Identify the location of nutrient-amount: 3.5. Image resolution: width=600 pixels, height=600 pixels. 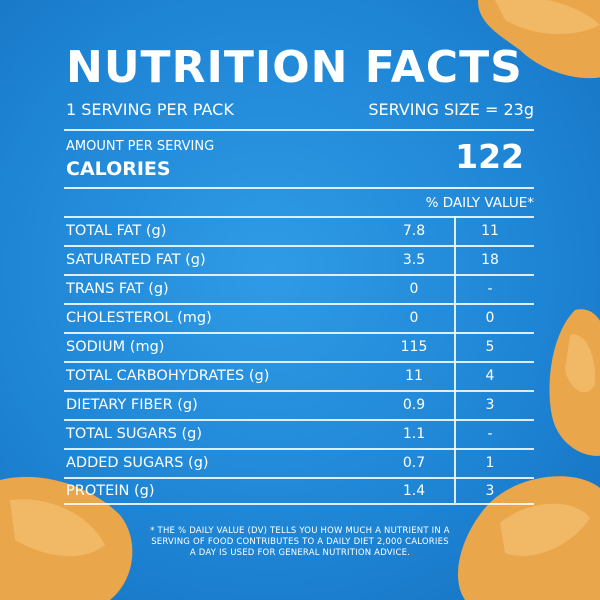
(414, 260).